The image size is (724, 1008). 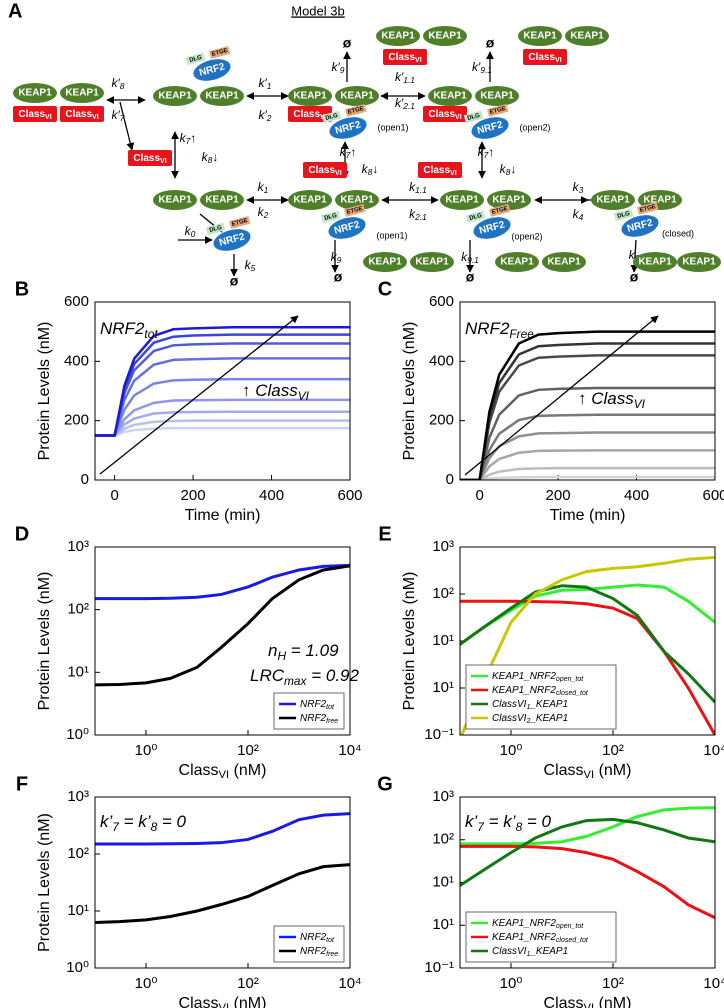 What do you see at coordinates (312, 650) in the screenshot?
I see `text-part: = 1.09` at bounding box center [312, 650].